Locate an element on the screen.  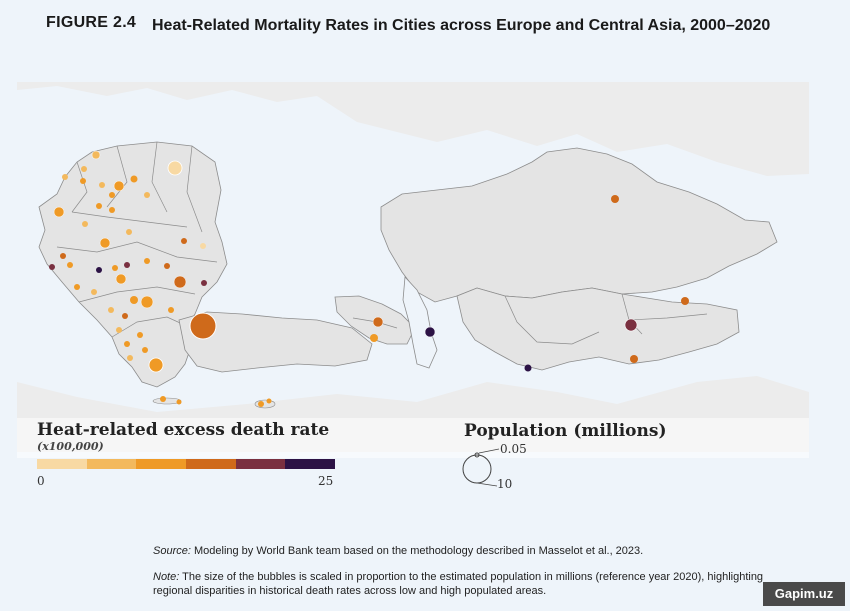
color-scale is located at coordinates (186, 464).